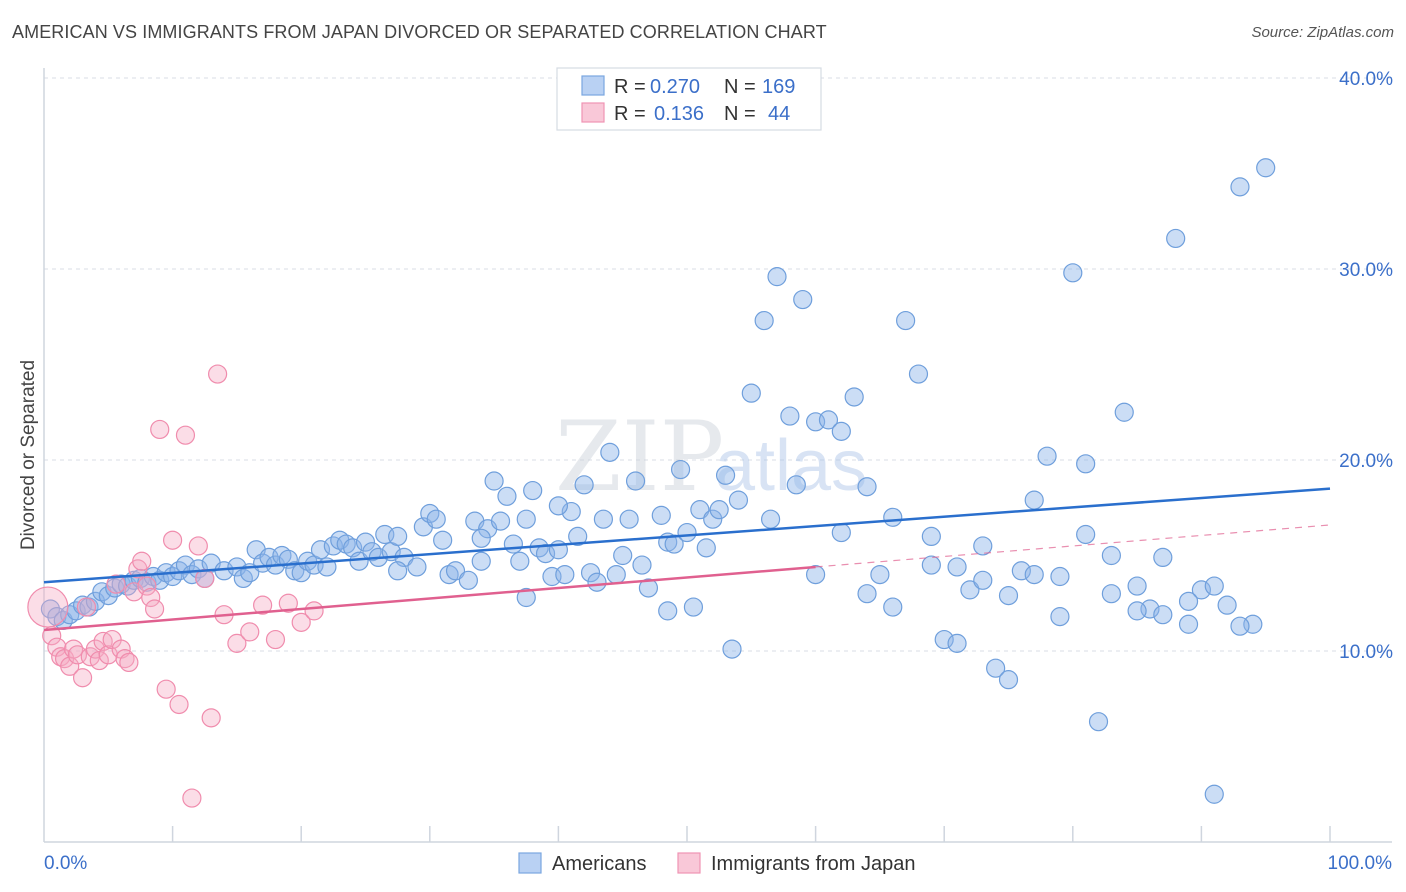 This screenshot has height=892, width=1406. Describe the element at coordinates (740, 114) in the screenshot. I see `legend-n-label-japan: N =` at that location.